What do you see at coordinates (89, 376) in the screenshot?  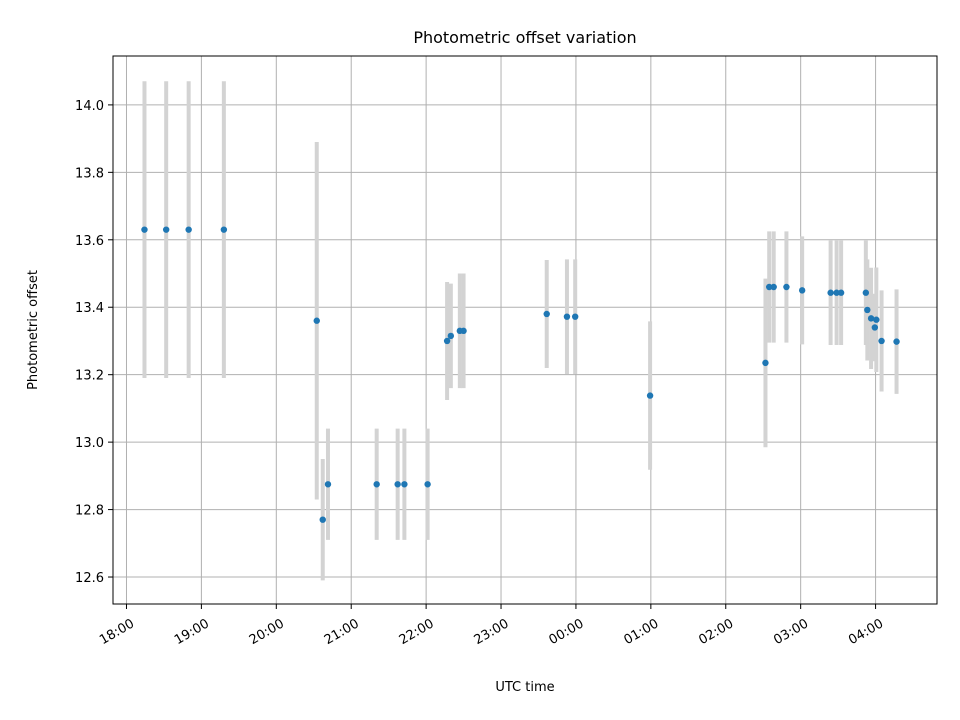 I see `y-tick-label: 13.2` at bounding box center [89, 376].